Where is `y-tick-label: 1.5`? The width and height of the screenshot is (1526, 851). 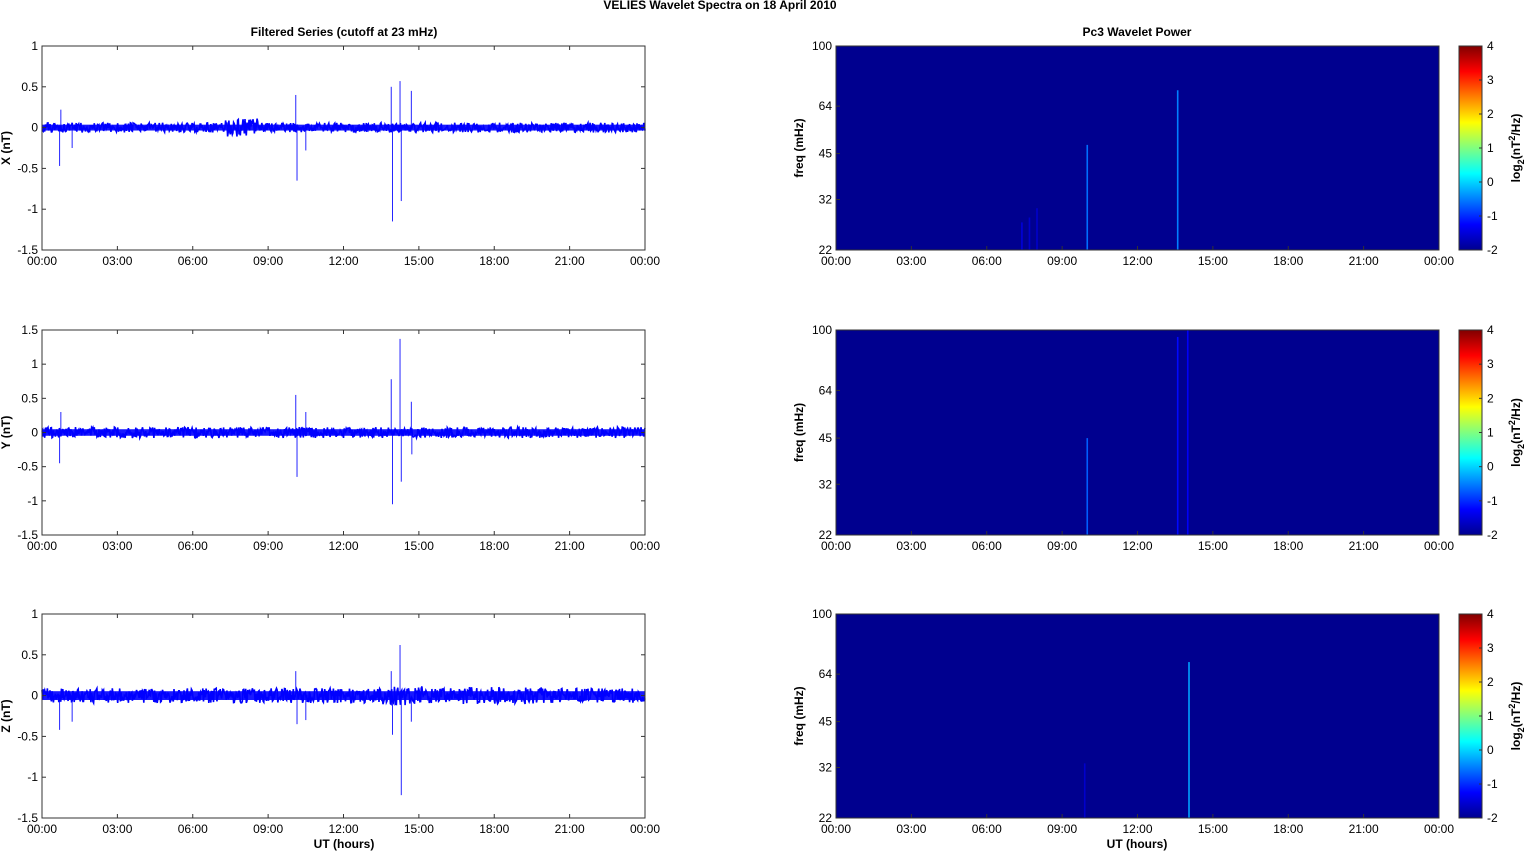 y-tick-label: 1.5 is located at coordinates (29, 330).